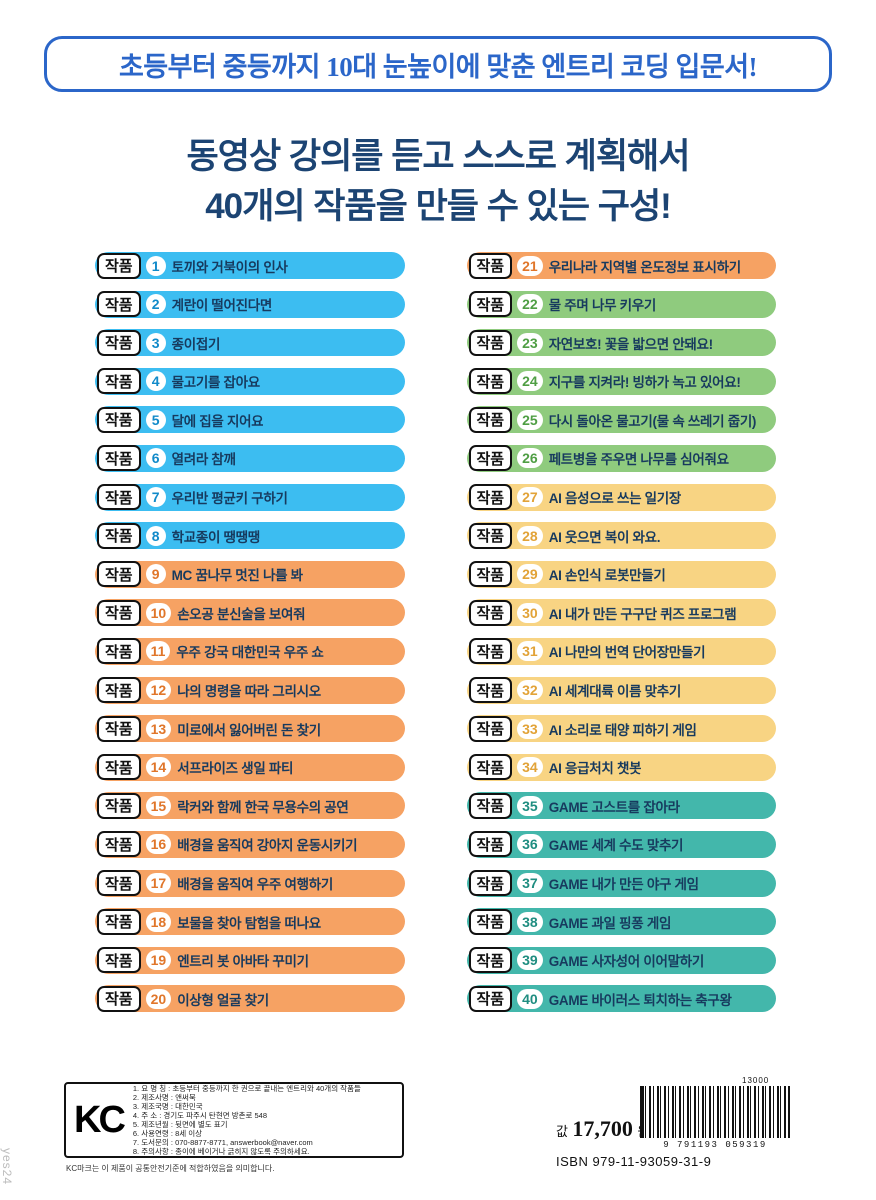 The width and height of the screenshot is (876, 1200). Describe the element at coordinates (200, 1115) in the screenshot. I see `kc-line: 4. 주 소 : 경기도 파주시 탄현면 방촌로 548` at that location.